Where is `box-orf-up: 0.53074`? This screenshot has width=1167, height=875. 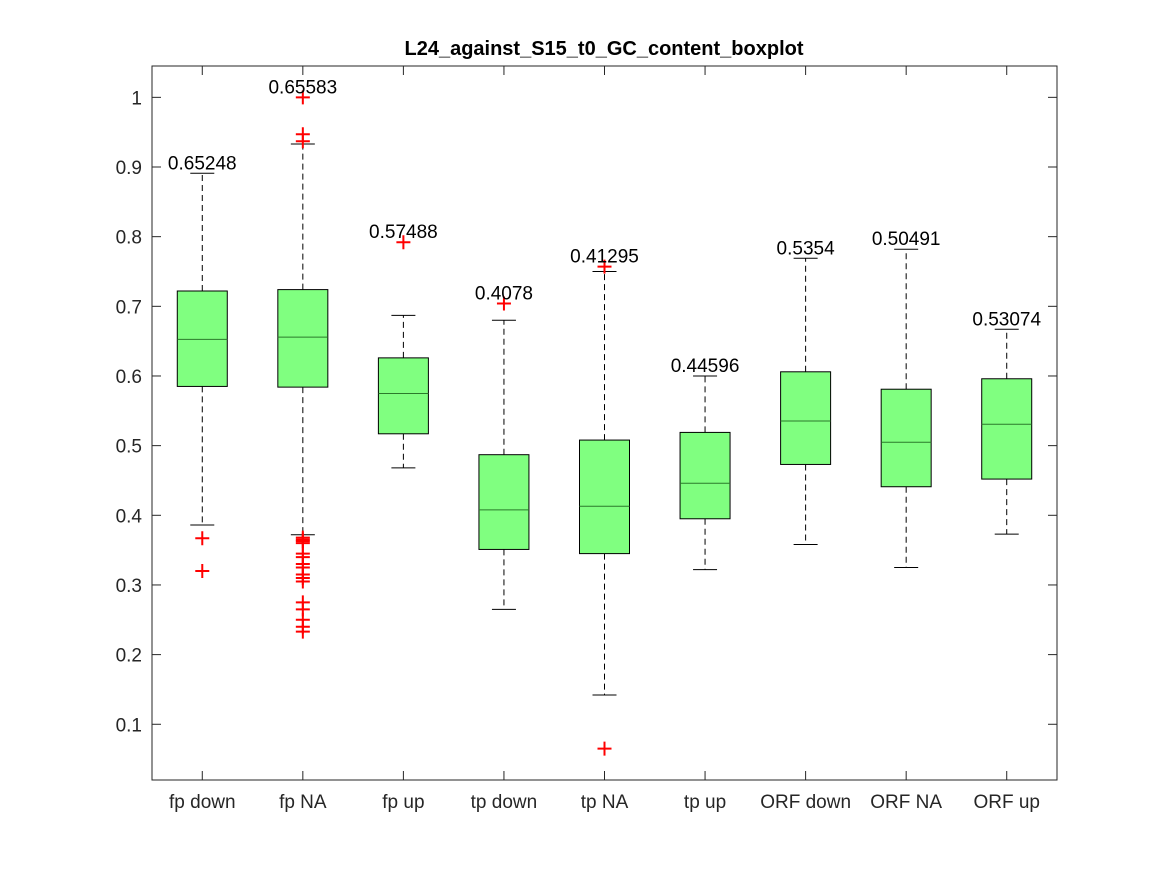
box-orf-up: 0.53074 is located at coordinates (1006, 422).